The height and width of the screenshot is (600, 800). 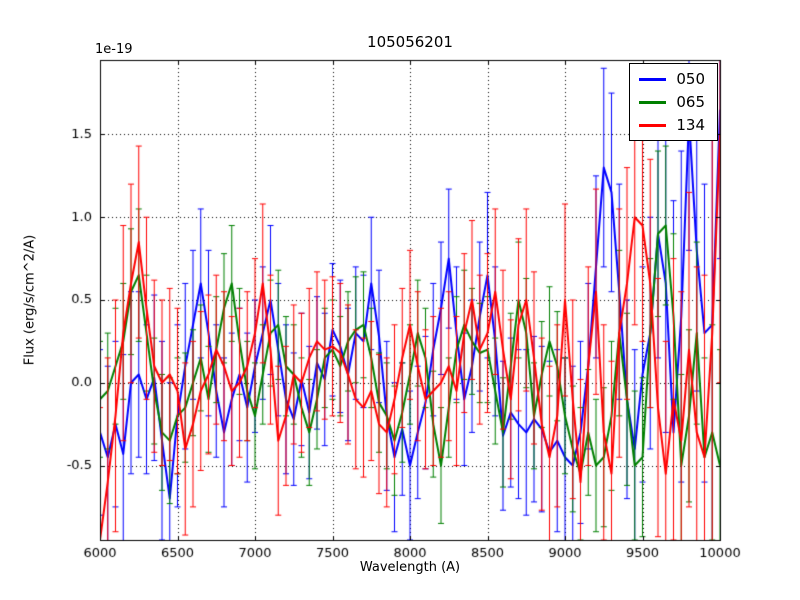 I want to click on legend-item-065: 065, so click(x=672, y=102).